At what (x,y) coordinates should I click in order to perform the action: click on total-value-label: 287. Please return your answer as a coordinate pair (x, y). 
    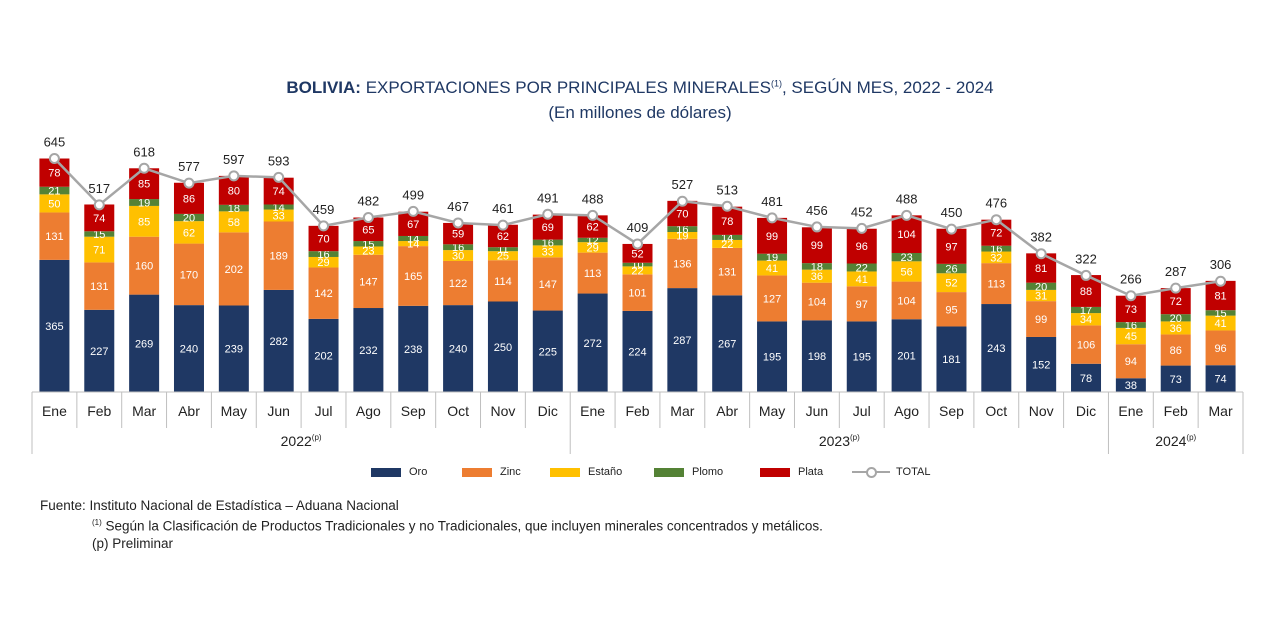
    Looking at the image, I should click on (1176, 271).